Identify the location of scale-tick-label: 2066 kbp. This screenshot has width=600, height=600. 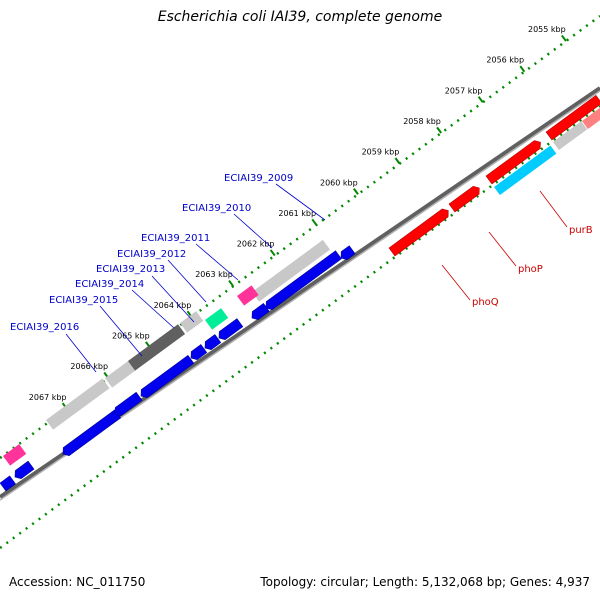
(89, 366).